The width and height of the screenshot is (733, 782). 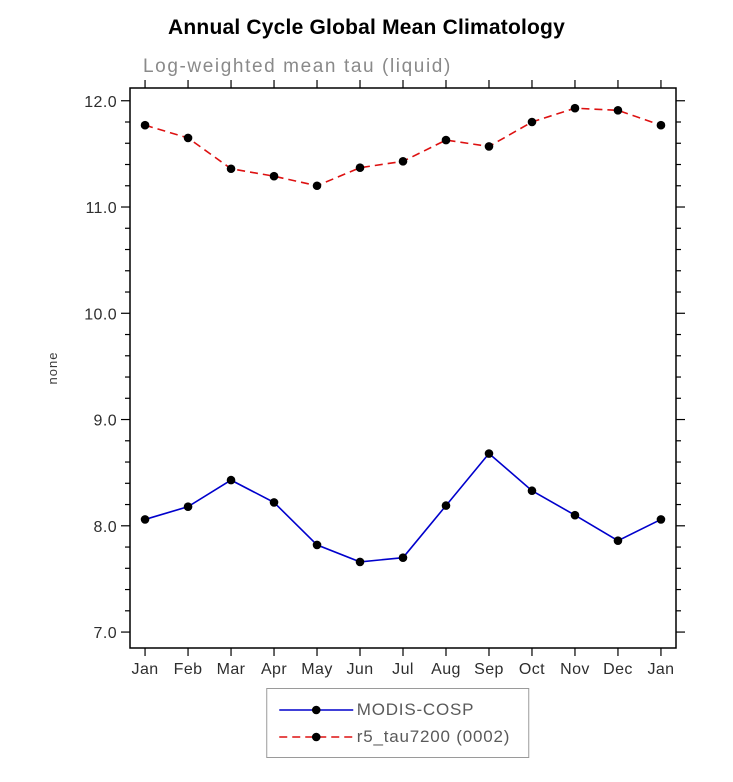 I want to click on y-axis-label: none, so click(x=52, y=368).